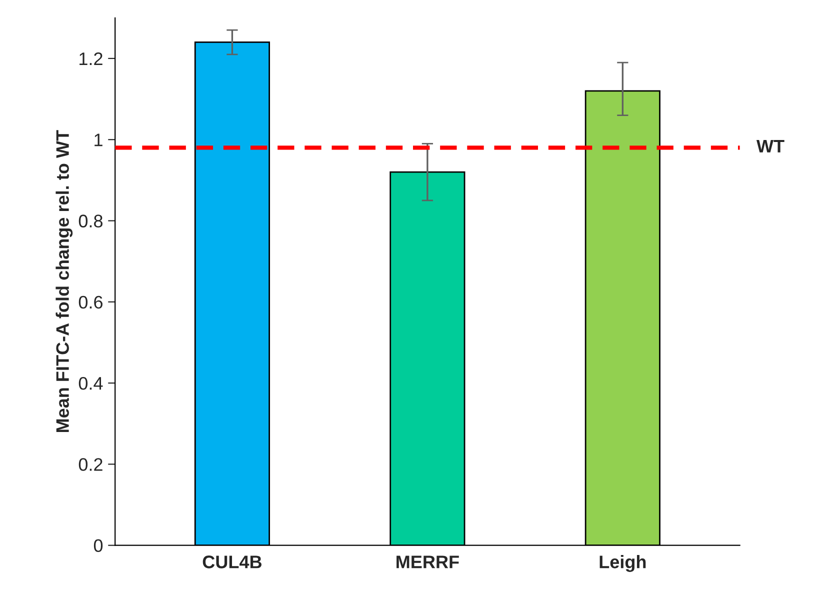  What do you see at coordinates (427, 562) in the screenshot?
I see `x-tick-label: MERRF` at bounding box center [427, 562].